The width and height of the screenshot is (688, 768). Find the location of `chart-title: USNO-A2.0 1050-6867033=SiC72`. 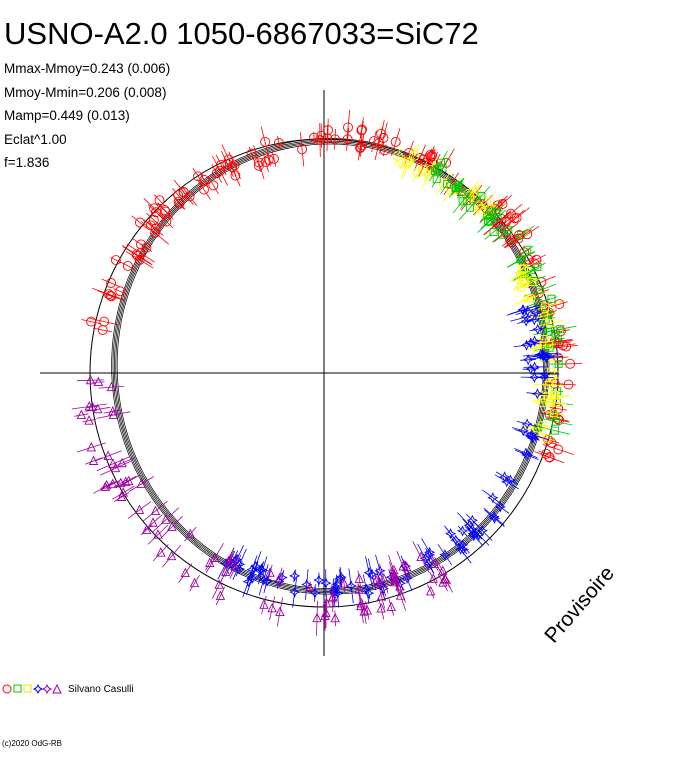

chart-title: USNO-A2.0 1050-6867033=SiC72 is located at coordinates (241, 33).